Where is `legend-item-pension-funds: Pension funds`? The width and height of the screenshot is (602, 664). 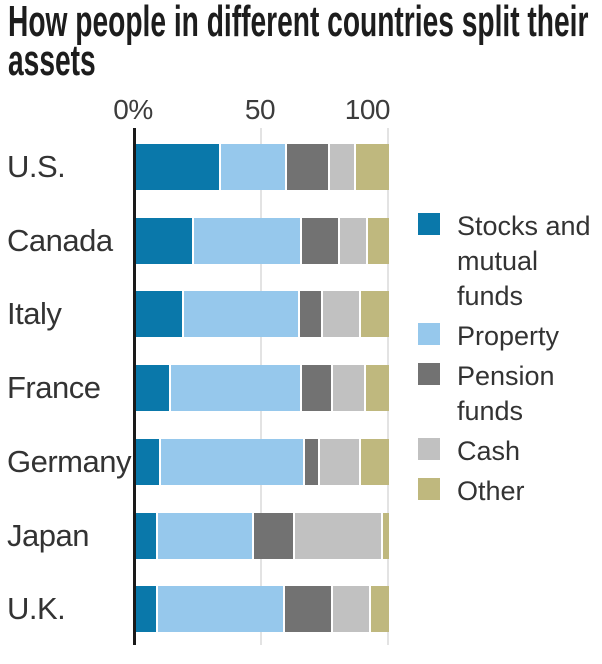 legend-item-pension-funds: Pension funds is located at coordinates (506, 394).